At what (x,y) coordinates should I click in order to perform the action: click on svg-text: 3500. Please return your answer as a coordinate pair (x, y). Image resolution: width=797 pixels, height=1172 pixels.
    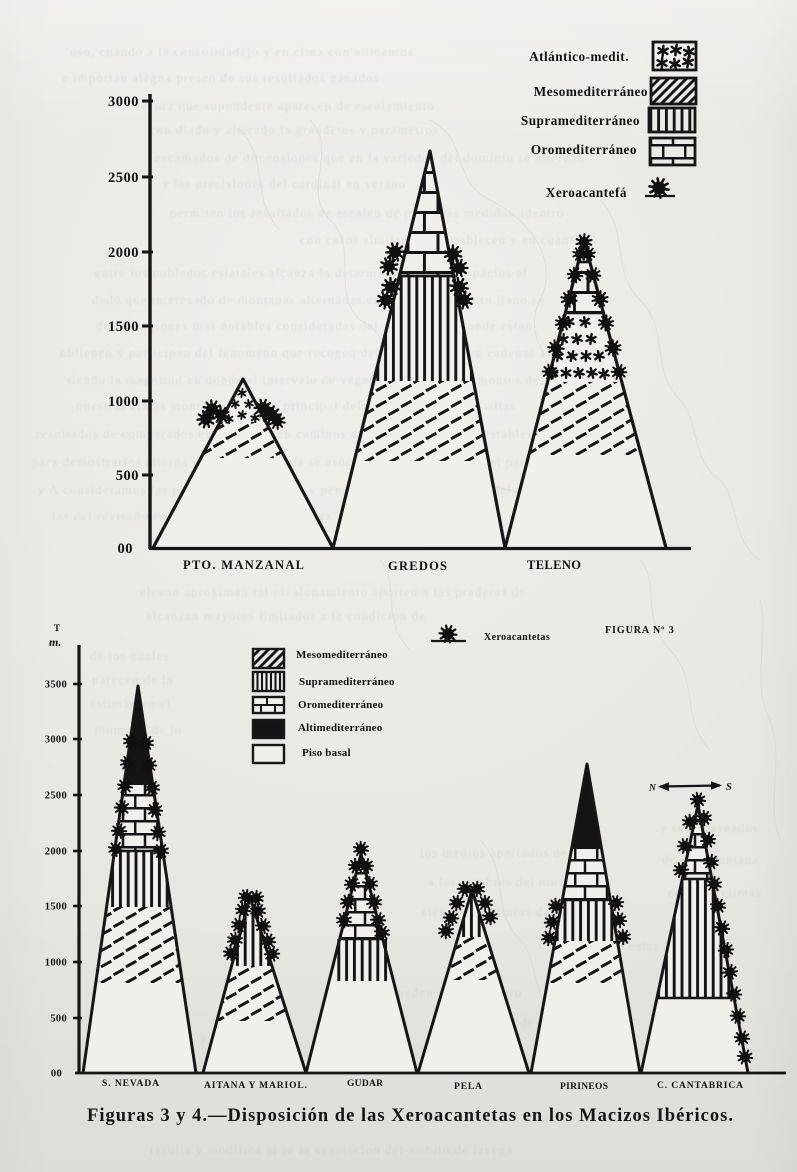
    Looking at the image, I should click on (56, 685).